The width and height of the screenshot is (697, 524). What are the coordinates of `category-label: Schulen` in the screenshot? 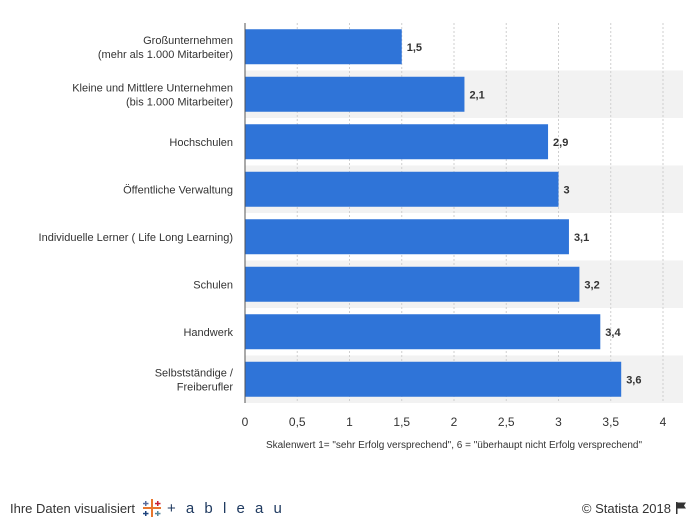 It's located at (213, 285).